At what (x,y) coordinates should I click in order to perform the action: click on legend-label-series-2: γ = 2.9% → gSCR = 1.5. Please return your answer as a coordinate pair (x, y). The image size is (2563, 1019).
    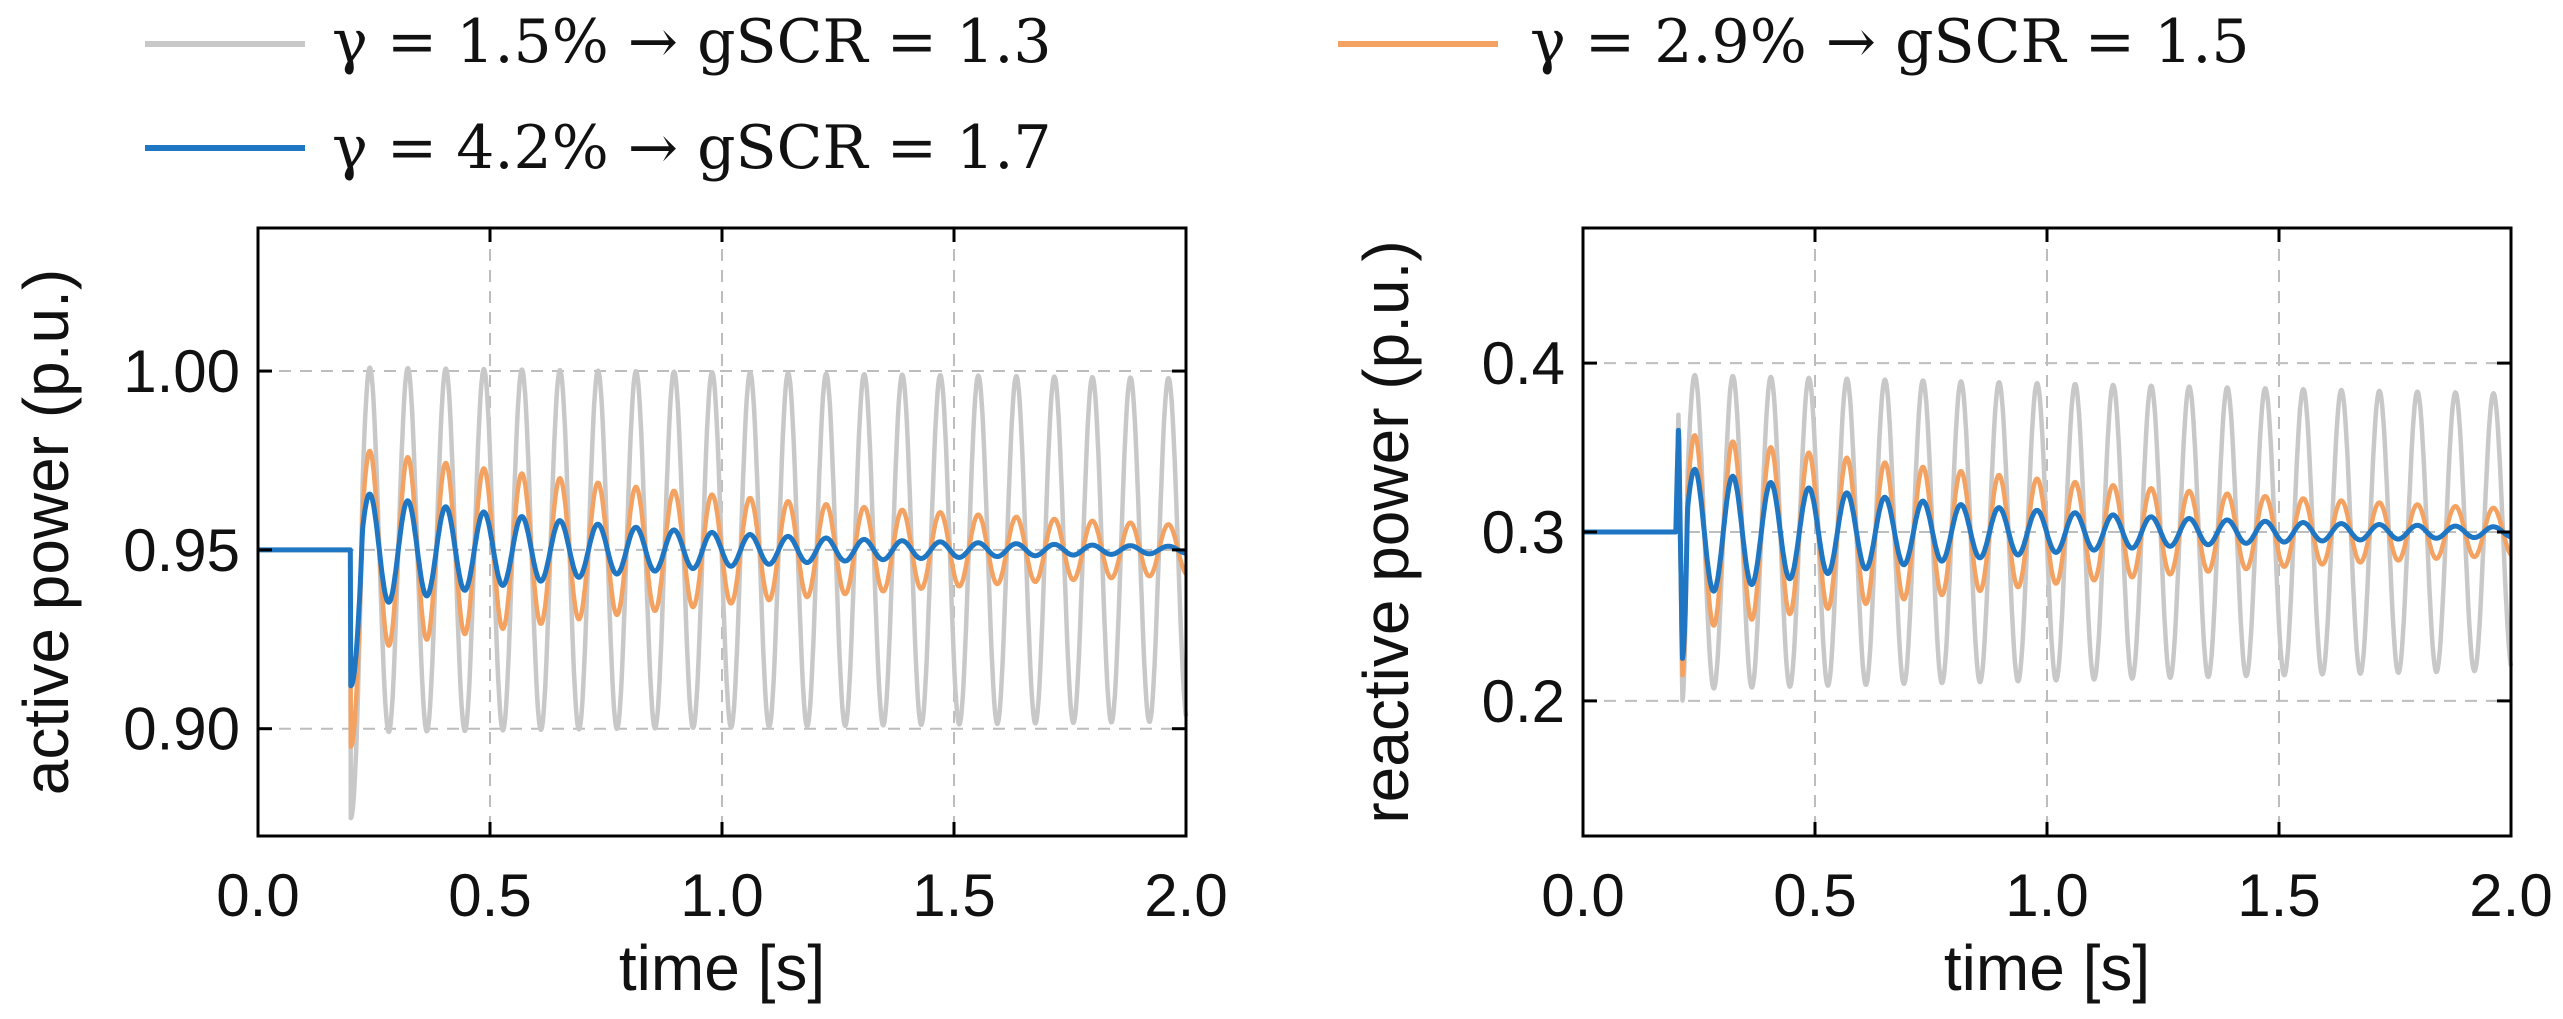
    Looking at the image, I should click on (1890, 42).